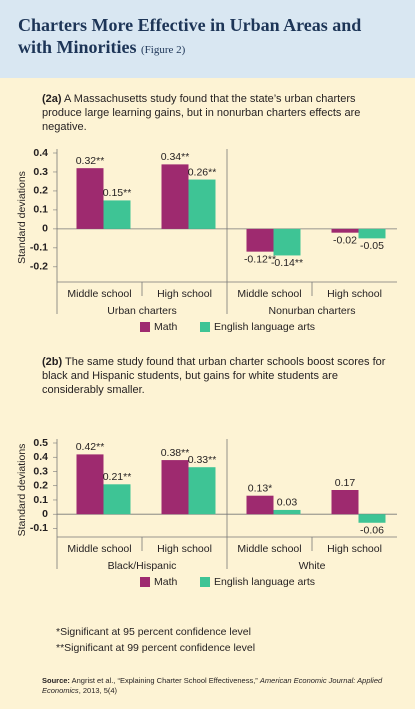  What do you see at coordinates (40, 443) in the screenshot?
I see `y-tick-label: 0.5` at bounding box center [40, 443].